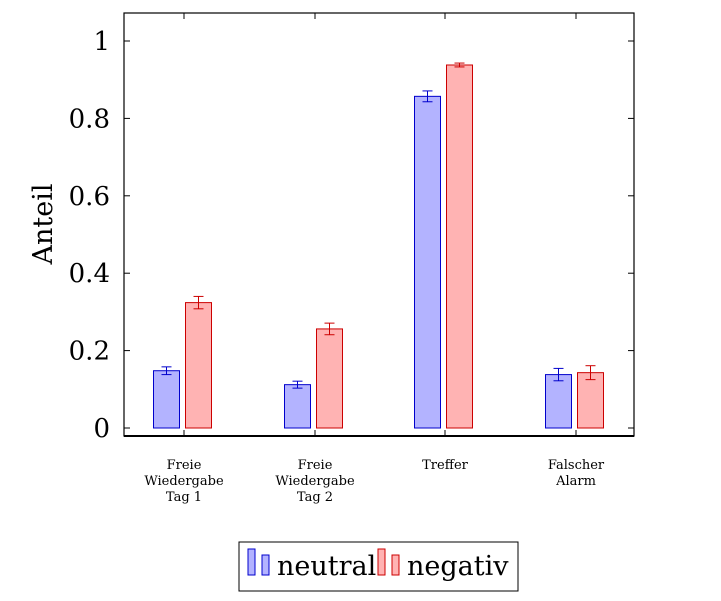 This screenshot has height=601, width=721. I want to click on legend-items: neutral negativ, so click(378, 565).